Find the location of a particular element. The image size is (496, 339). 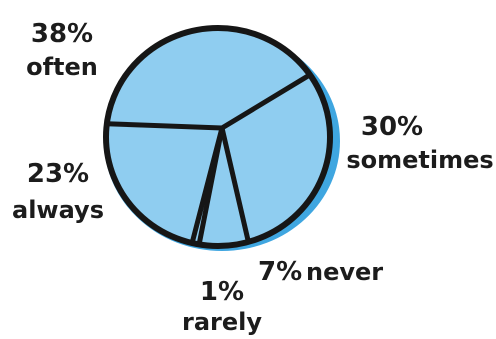

slice-category-often: often is located at coordinates (62, 67).